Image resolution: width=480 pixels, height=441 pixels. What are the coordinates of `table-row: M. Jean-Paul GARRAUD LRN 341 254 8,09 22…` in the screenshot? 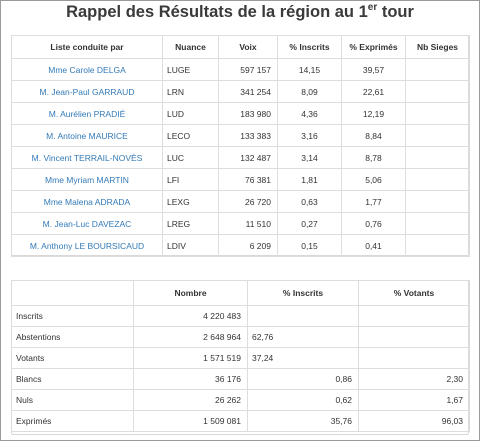 It's located at (240, 91).